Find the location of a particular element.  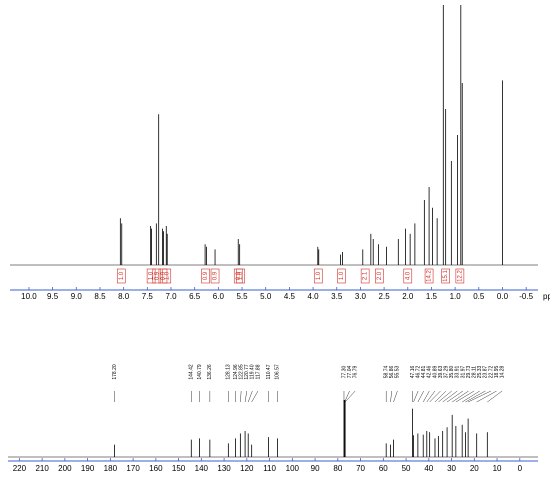

peak-label: 144.42 is located at coordinates (192, 372).